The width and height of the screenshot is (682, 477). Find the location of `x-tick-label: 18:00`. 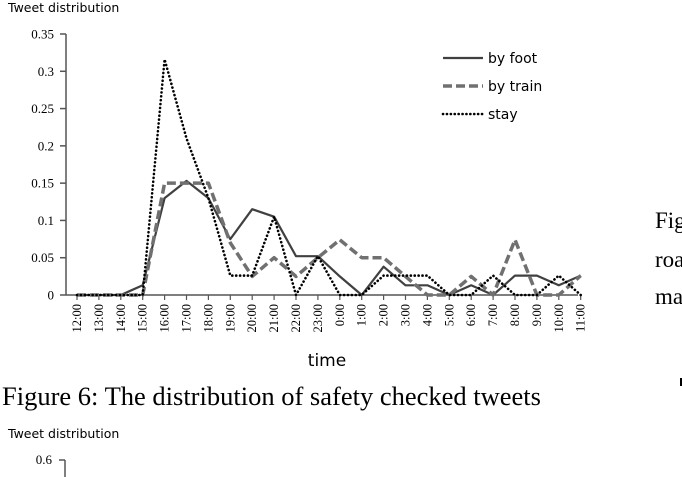

x-tick-label: 18:00 is located at coordinates (208, 318).